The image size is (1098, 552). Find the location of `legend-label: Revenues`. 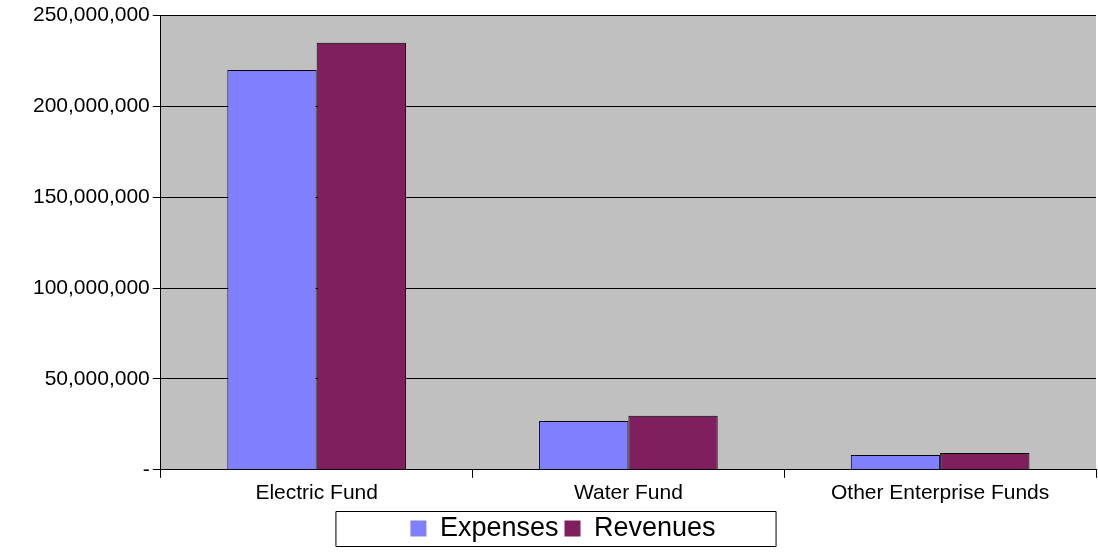

legend-label: Revenues is located at coordinates (655, 526).